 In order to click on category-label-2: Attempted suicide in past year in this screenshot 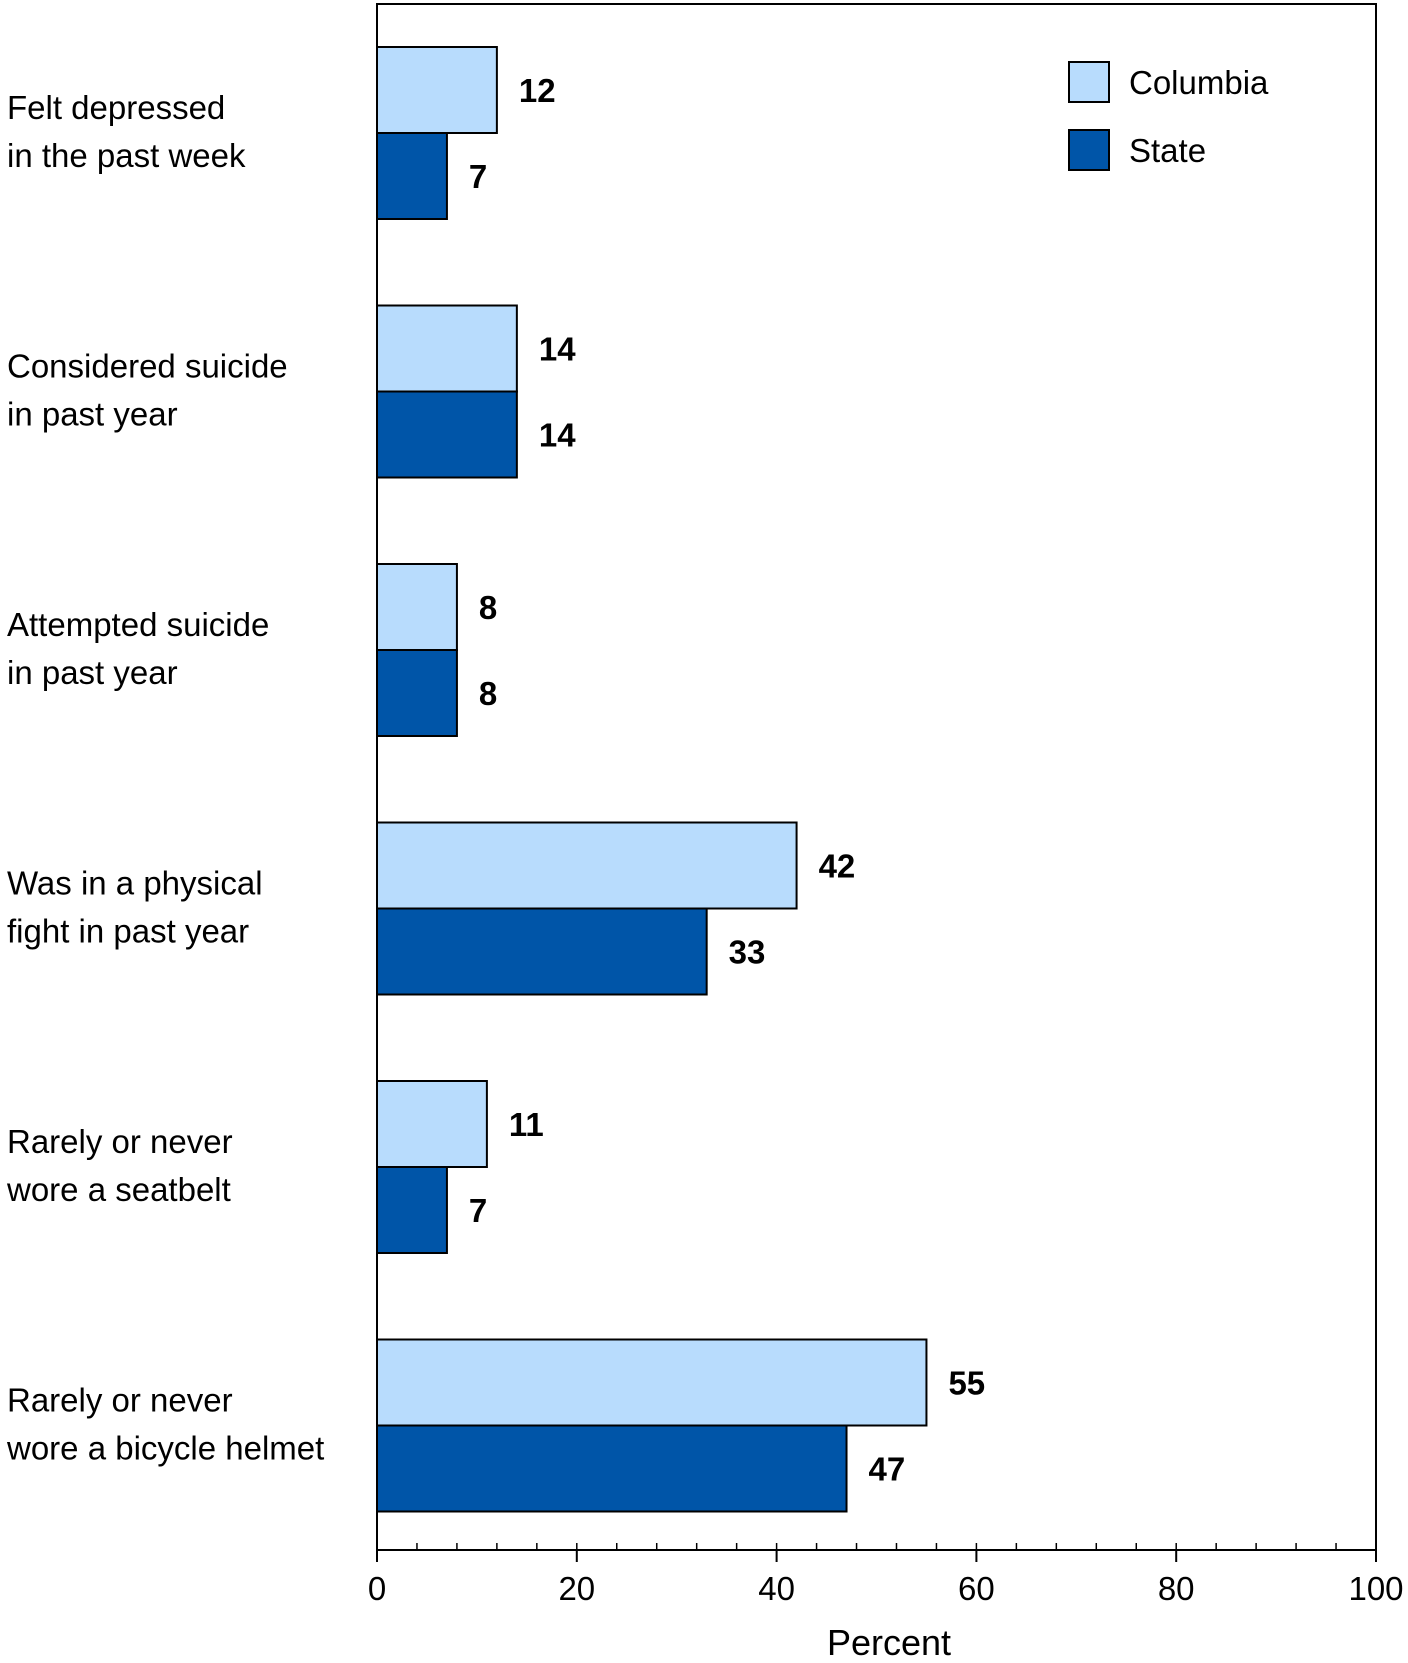, I will do `click(138, 648)`.